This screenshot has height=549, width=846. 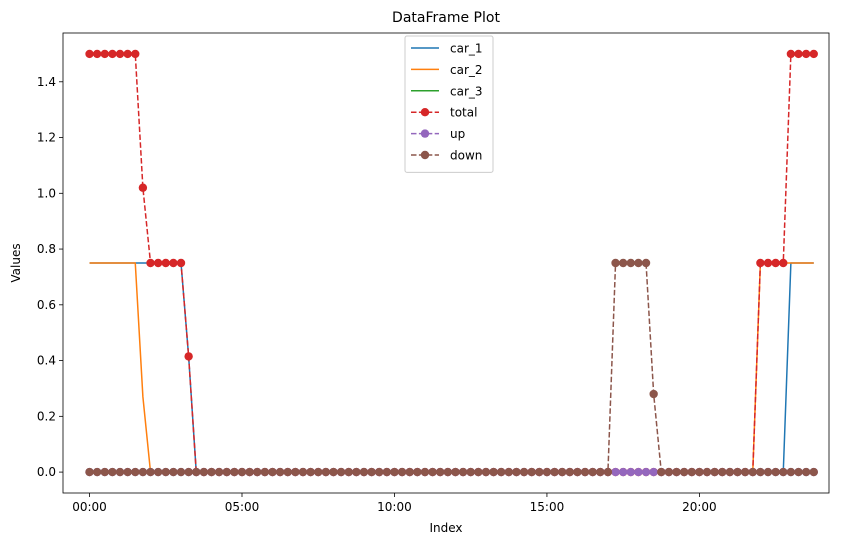 What do you see at coordinates (447, 49) in the screenshot?
I see `legend-item-car-1: car_1` at bounding box center [447, 49].